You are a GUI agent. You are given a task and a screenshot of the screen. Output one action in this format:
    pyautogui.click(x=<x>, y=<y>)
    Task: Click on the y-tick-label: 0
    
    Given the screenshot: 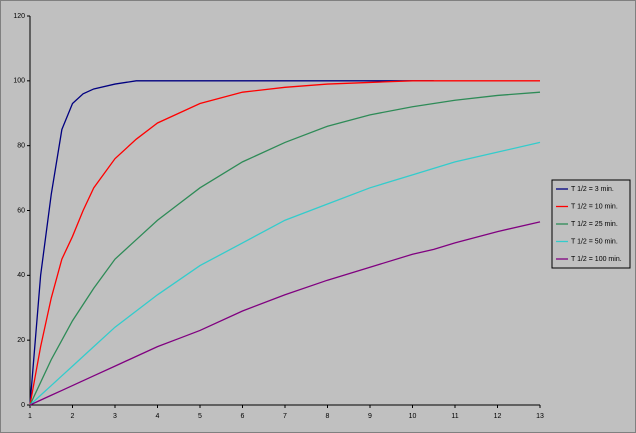 What is the action you would take?
    pyautogui.click(x=23, y=405)
    